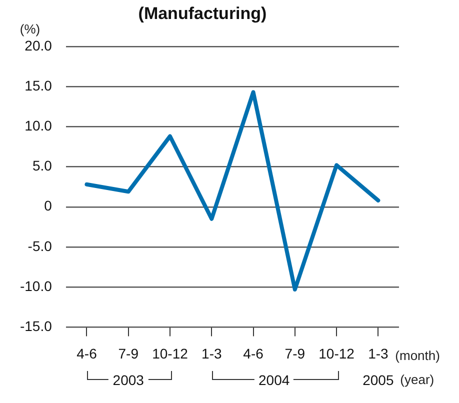 The image size is (459, 403). Describe the element at coordinates (417, 380) in the screenshot. I see `text: (year)` at that location.